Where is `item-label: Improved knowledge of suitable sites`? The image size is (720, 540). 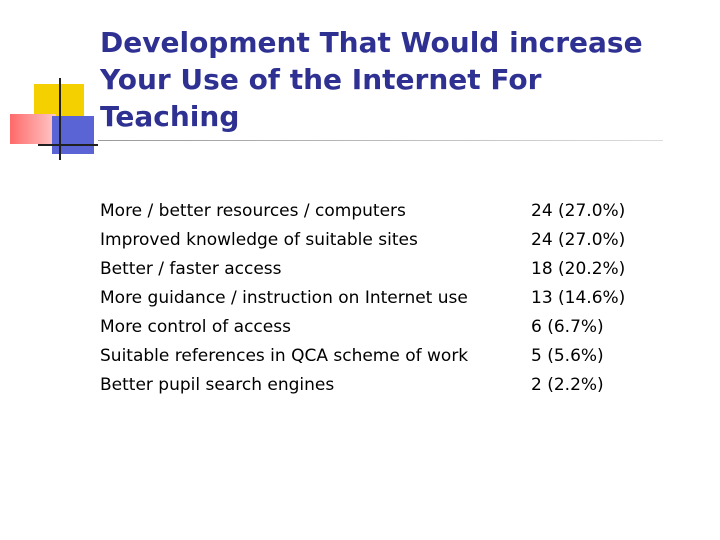
item-label: Improved knowledge of suitable sites is located at coordinates (259, 239).